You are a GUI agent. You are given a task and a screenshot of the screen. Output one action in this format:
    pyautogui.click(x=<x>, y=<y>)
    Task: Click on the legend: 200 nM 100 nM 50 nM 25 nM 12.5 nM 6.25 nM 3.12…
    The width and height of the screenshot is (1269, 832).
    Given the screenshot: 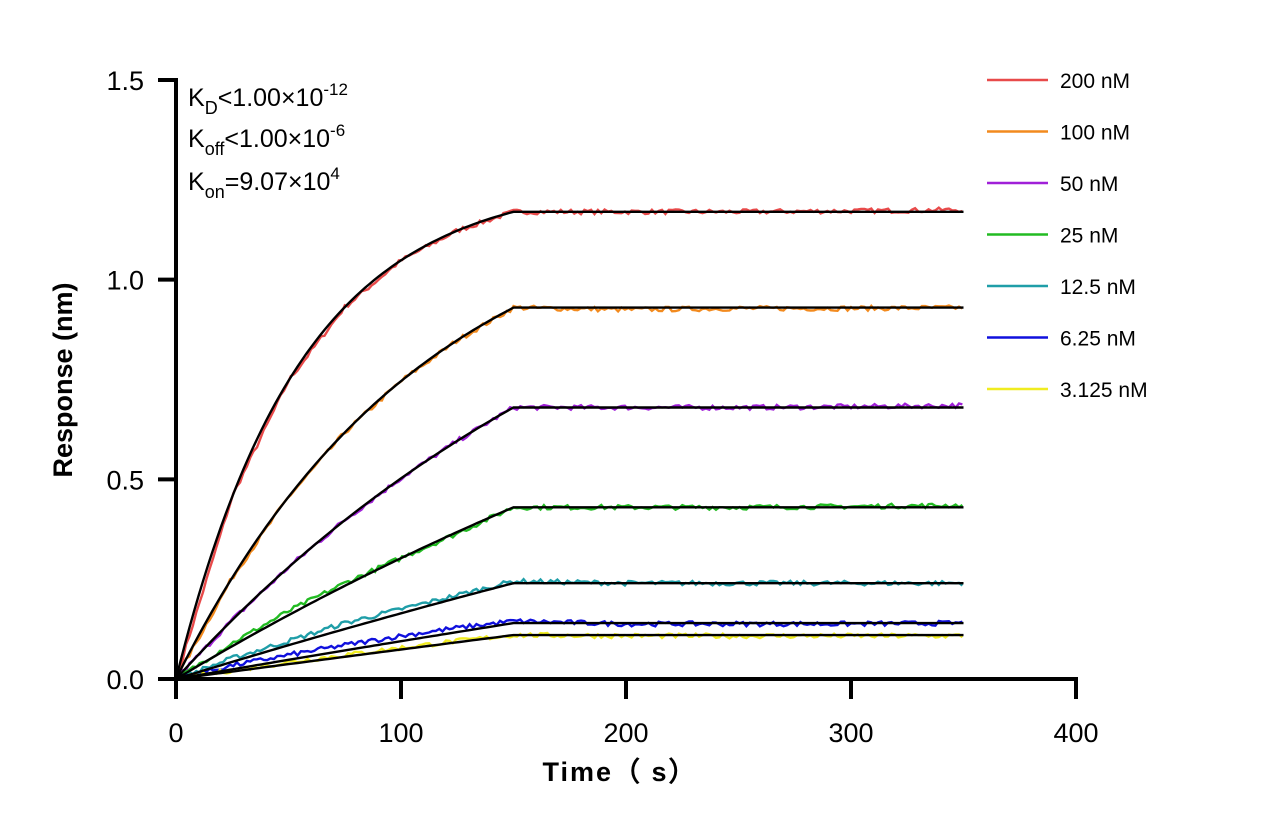 What is the action you would take?
    pyautogui.click(x=1067, y=236)
    